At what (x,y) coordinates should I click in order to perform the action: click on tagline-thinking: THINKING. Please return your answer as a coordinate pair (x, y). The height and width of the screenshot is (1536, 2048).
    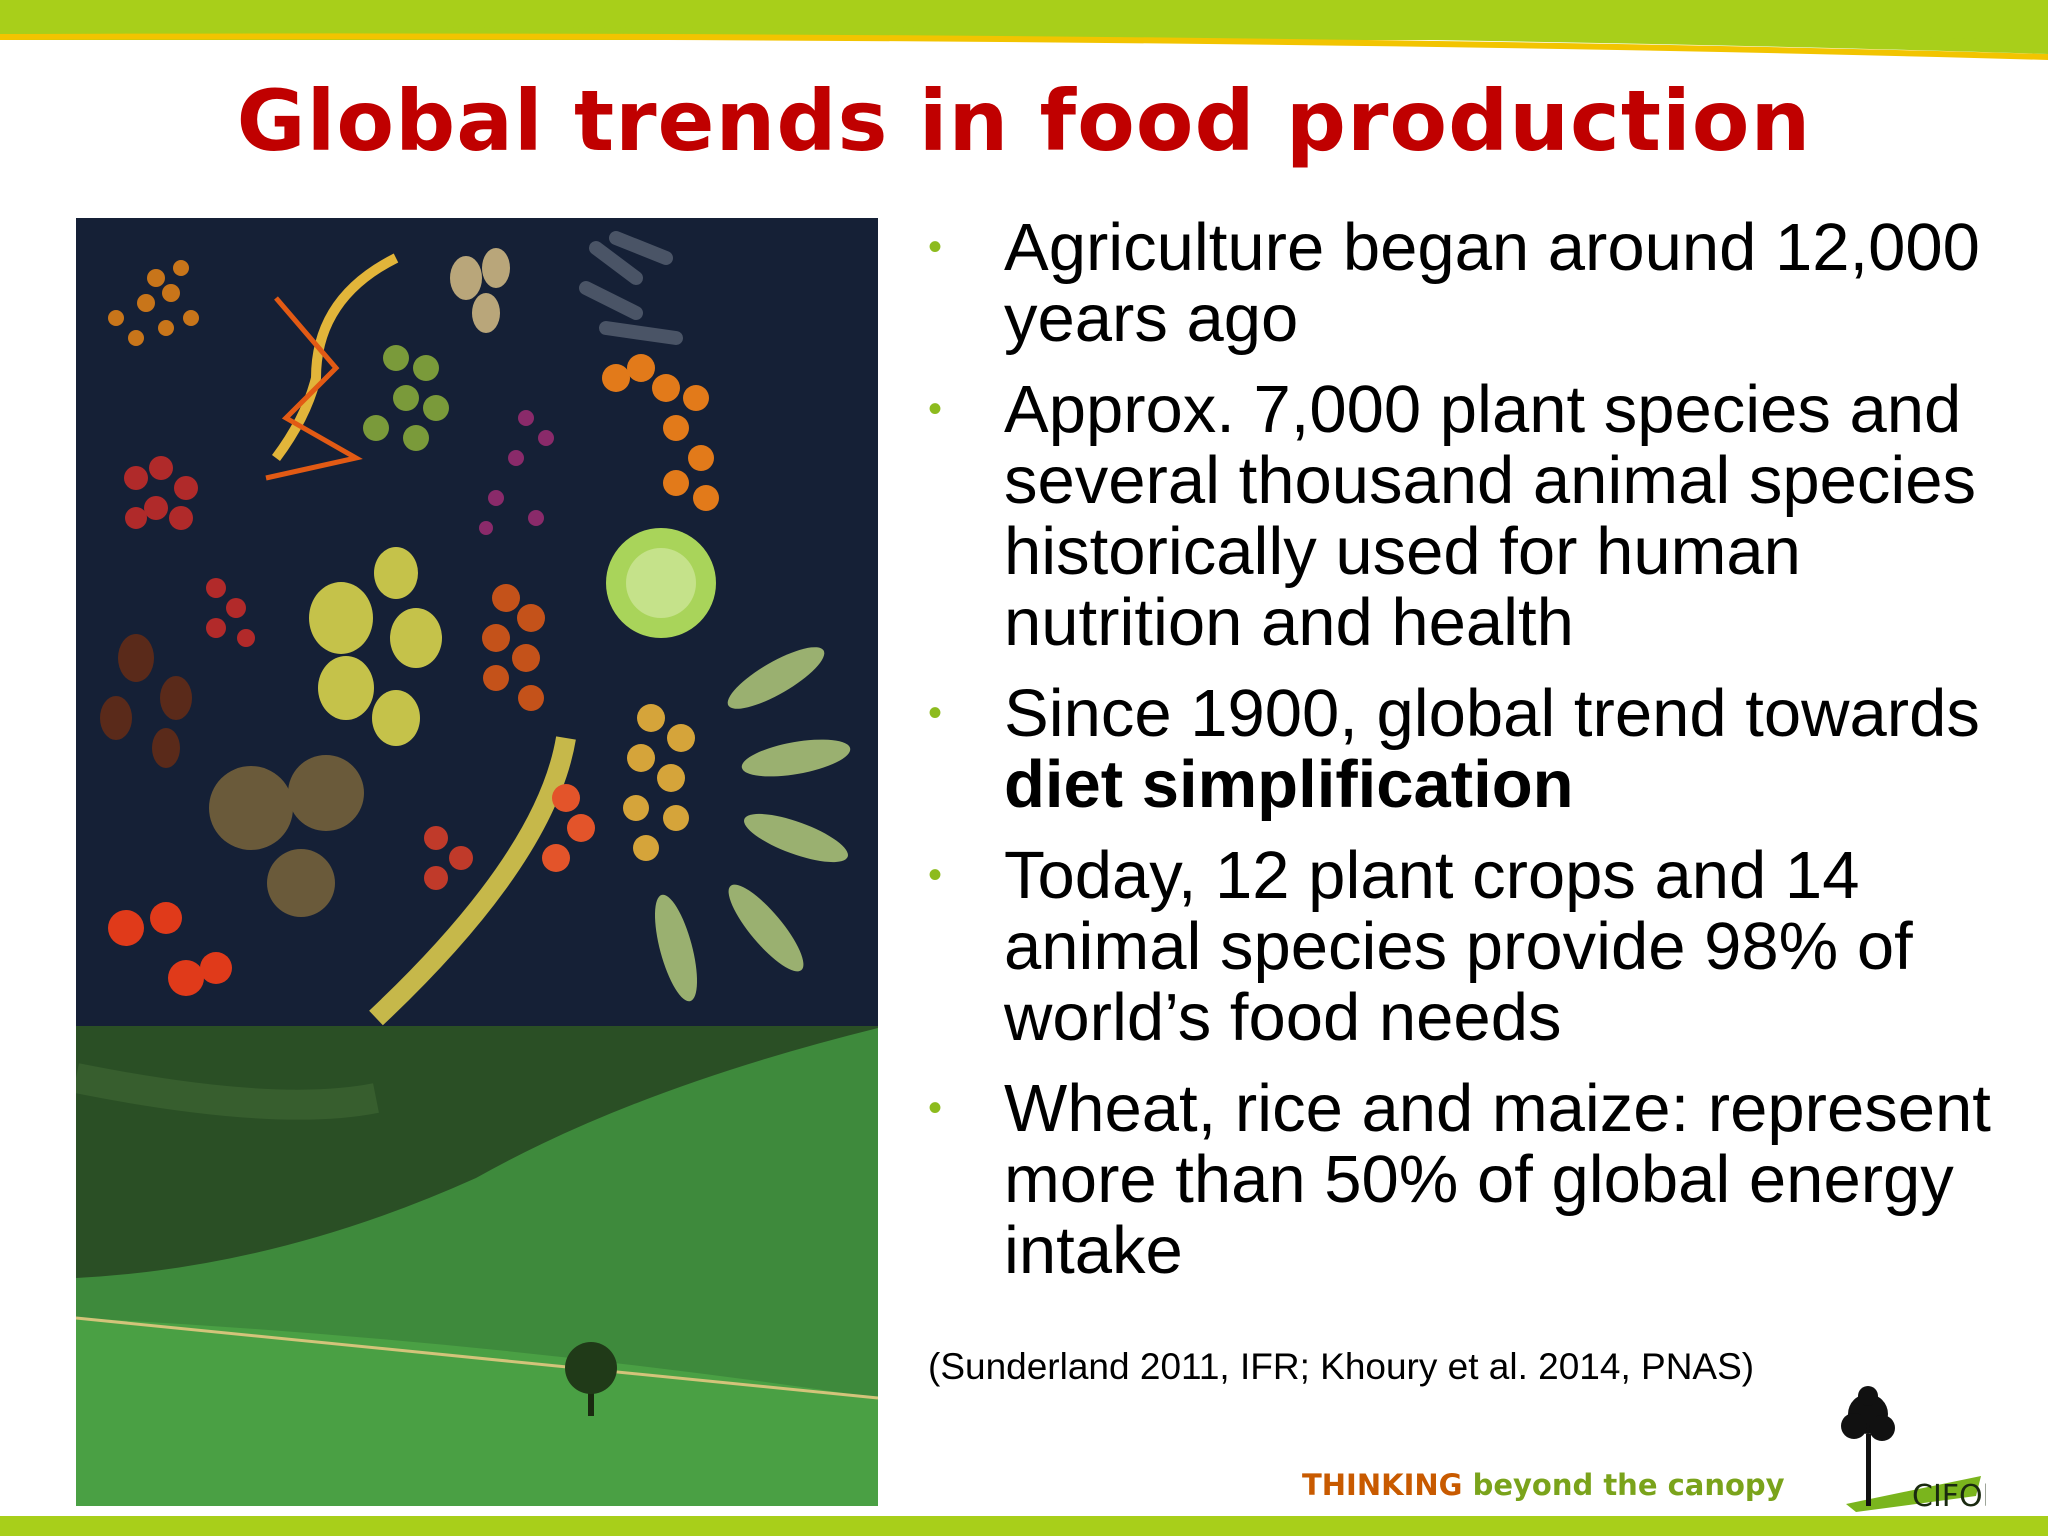
    Looking at the image, I should click on (1382, 1485).